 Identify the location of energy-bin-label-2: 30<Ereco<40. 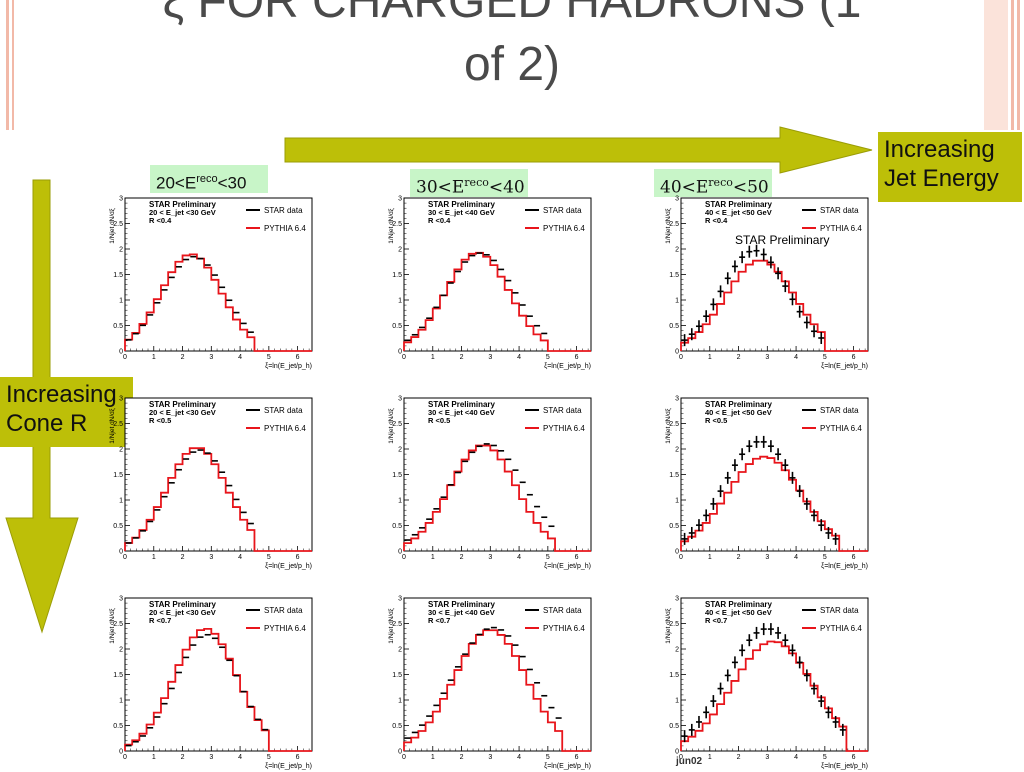
(469, 183).